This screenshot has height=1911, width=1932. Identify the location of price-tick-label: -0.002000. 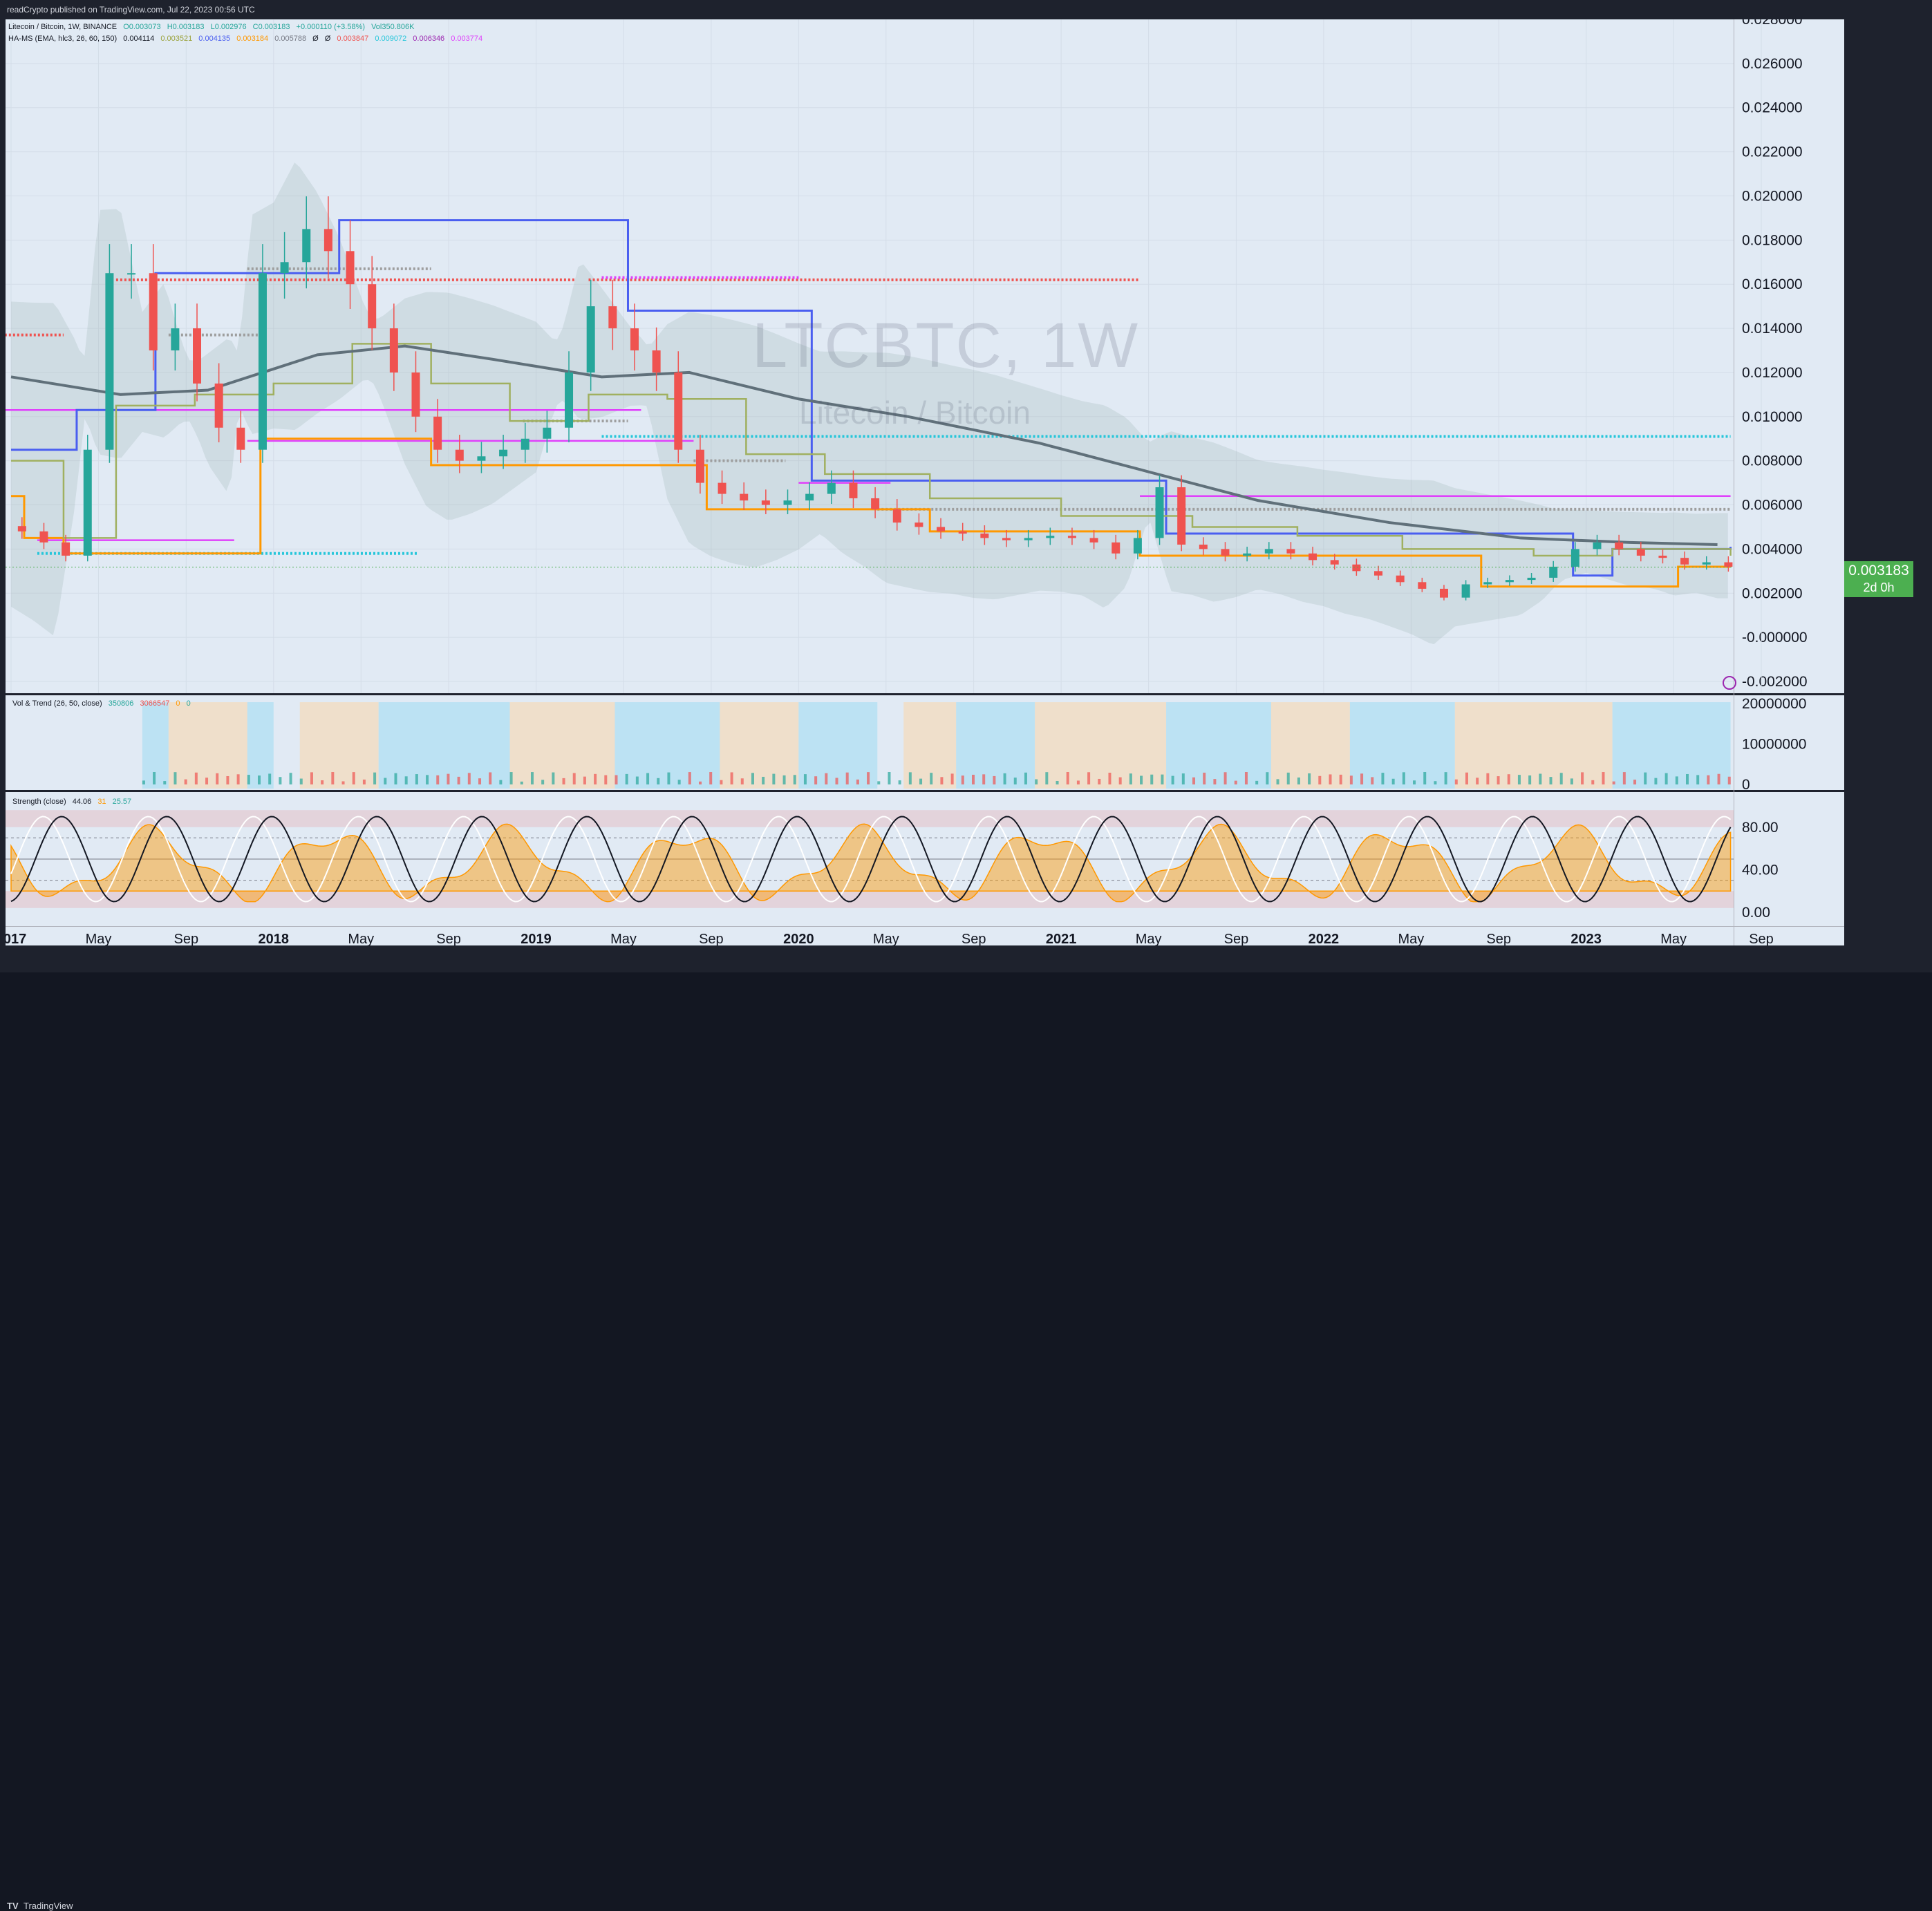
(1775, 682).